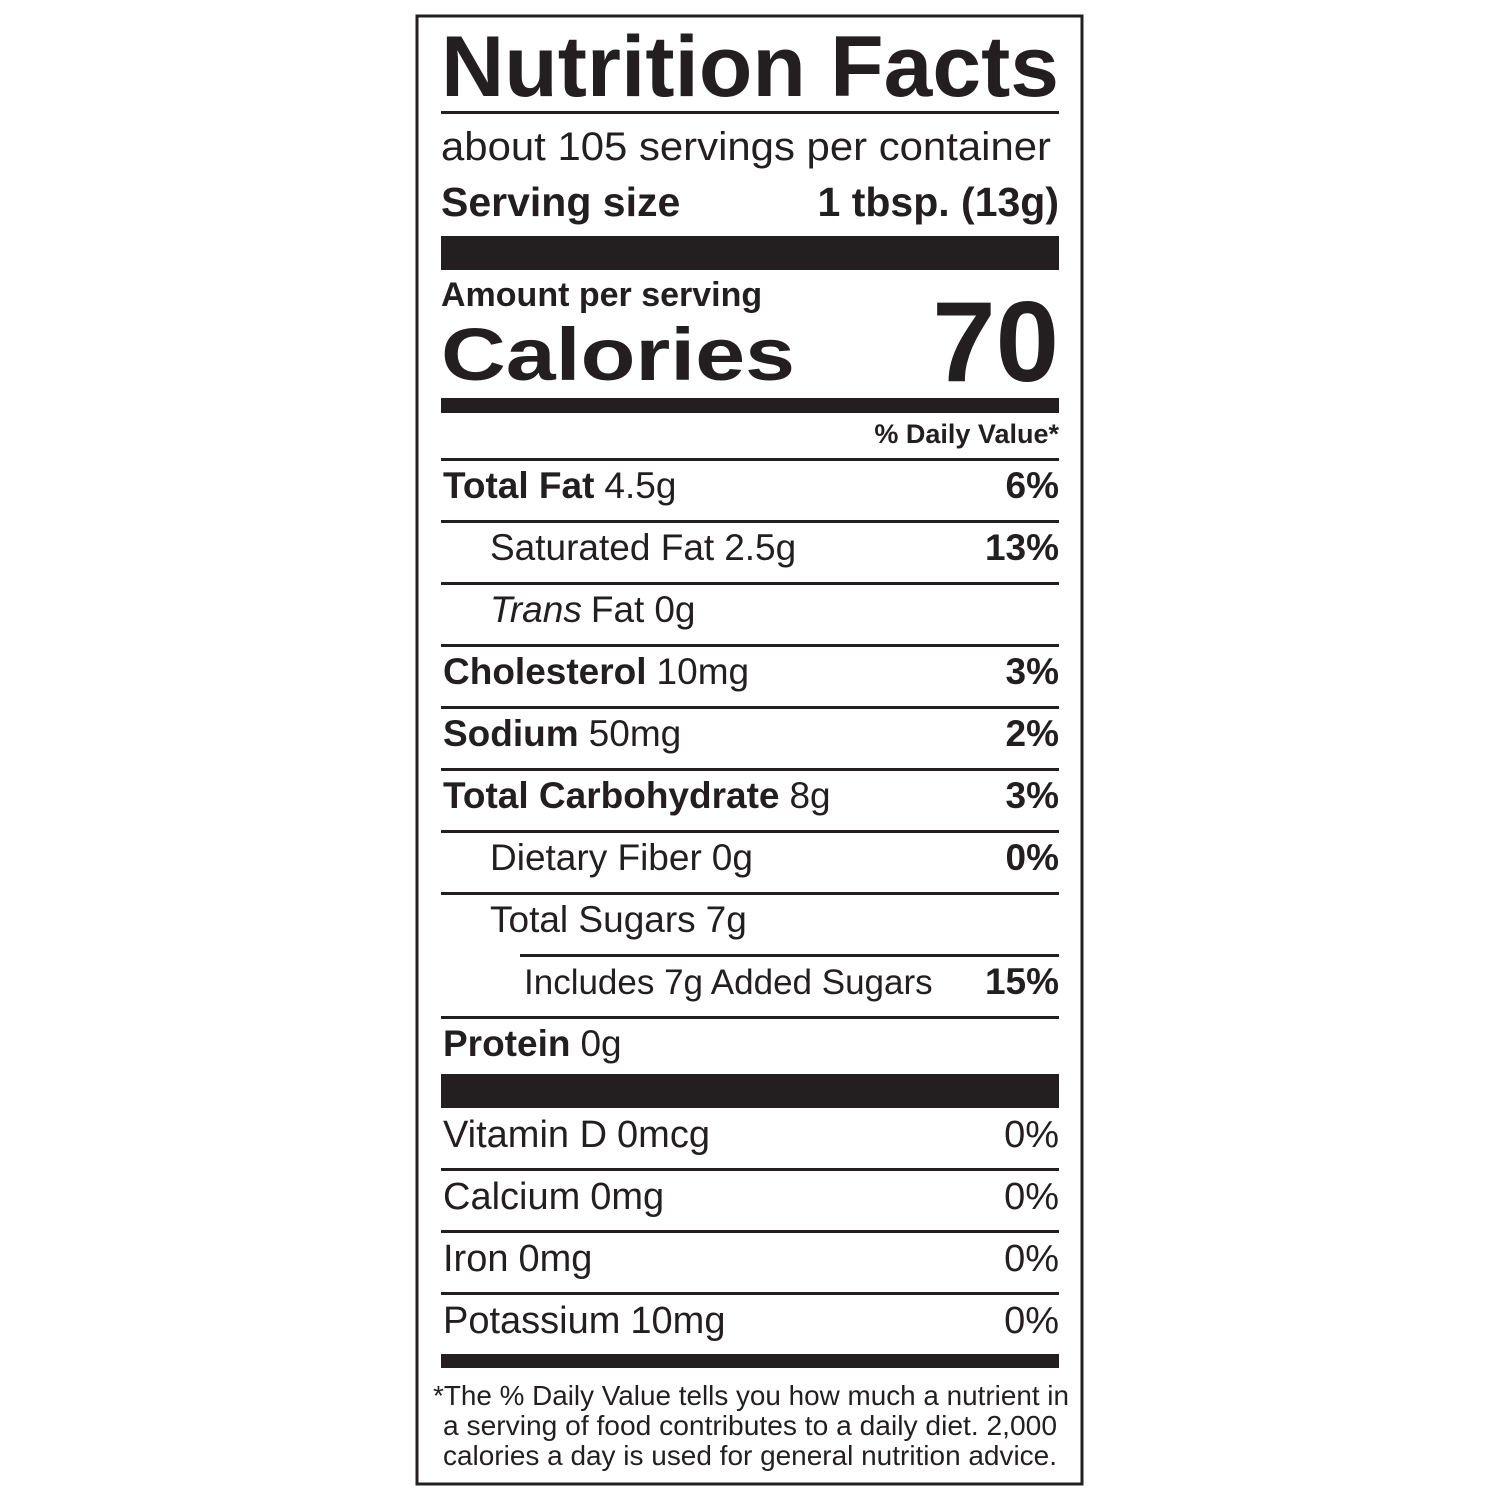 The width and height of the screenshot is (1500, 1500). I want to click on nutrient-amount: 10mg, so click(703, 671).